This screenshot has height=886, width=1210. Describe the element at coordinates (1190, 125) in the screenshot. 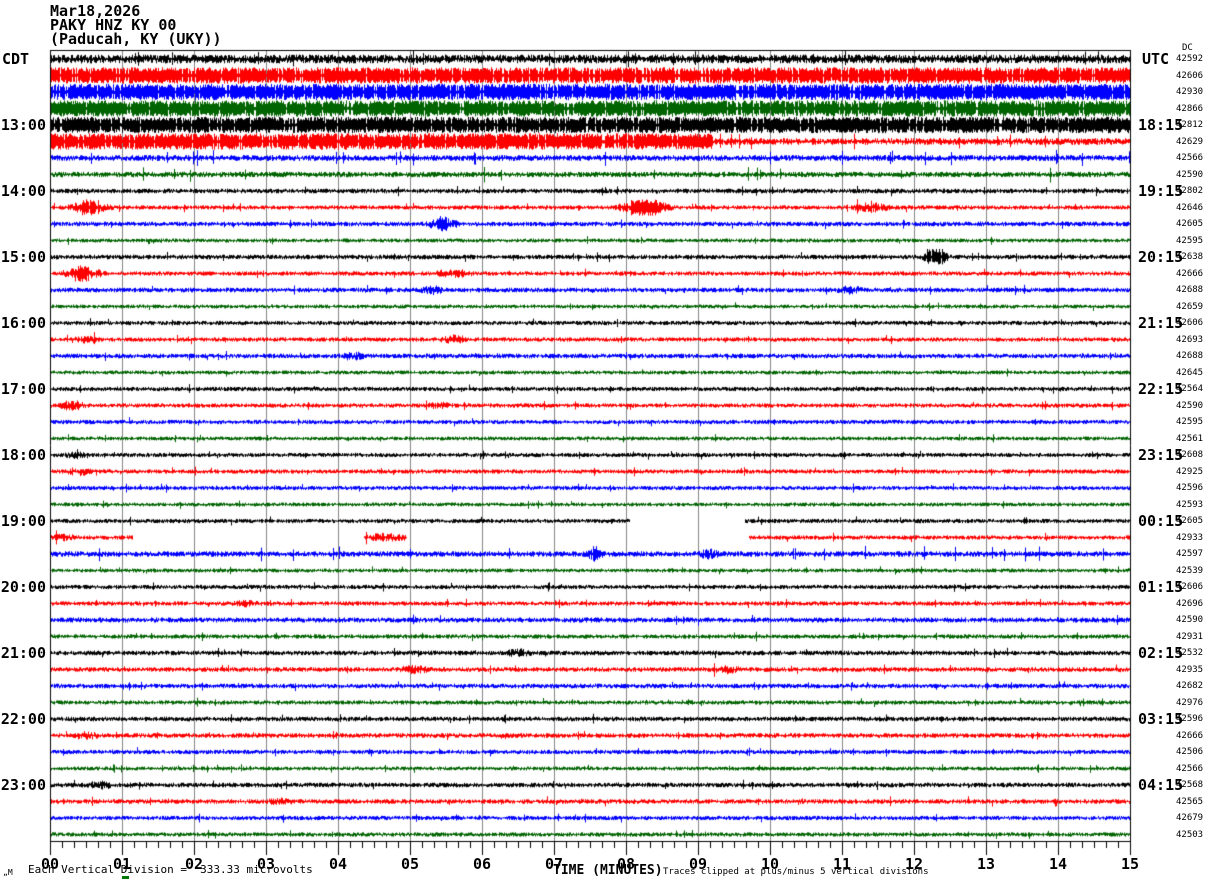

I see `dc-offset-value: 42812` at that location.